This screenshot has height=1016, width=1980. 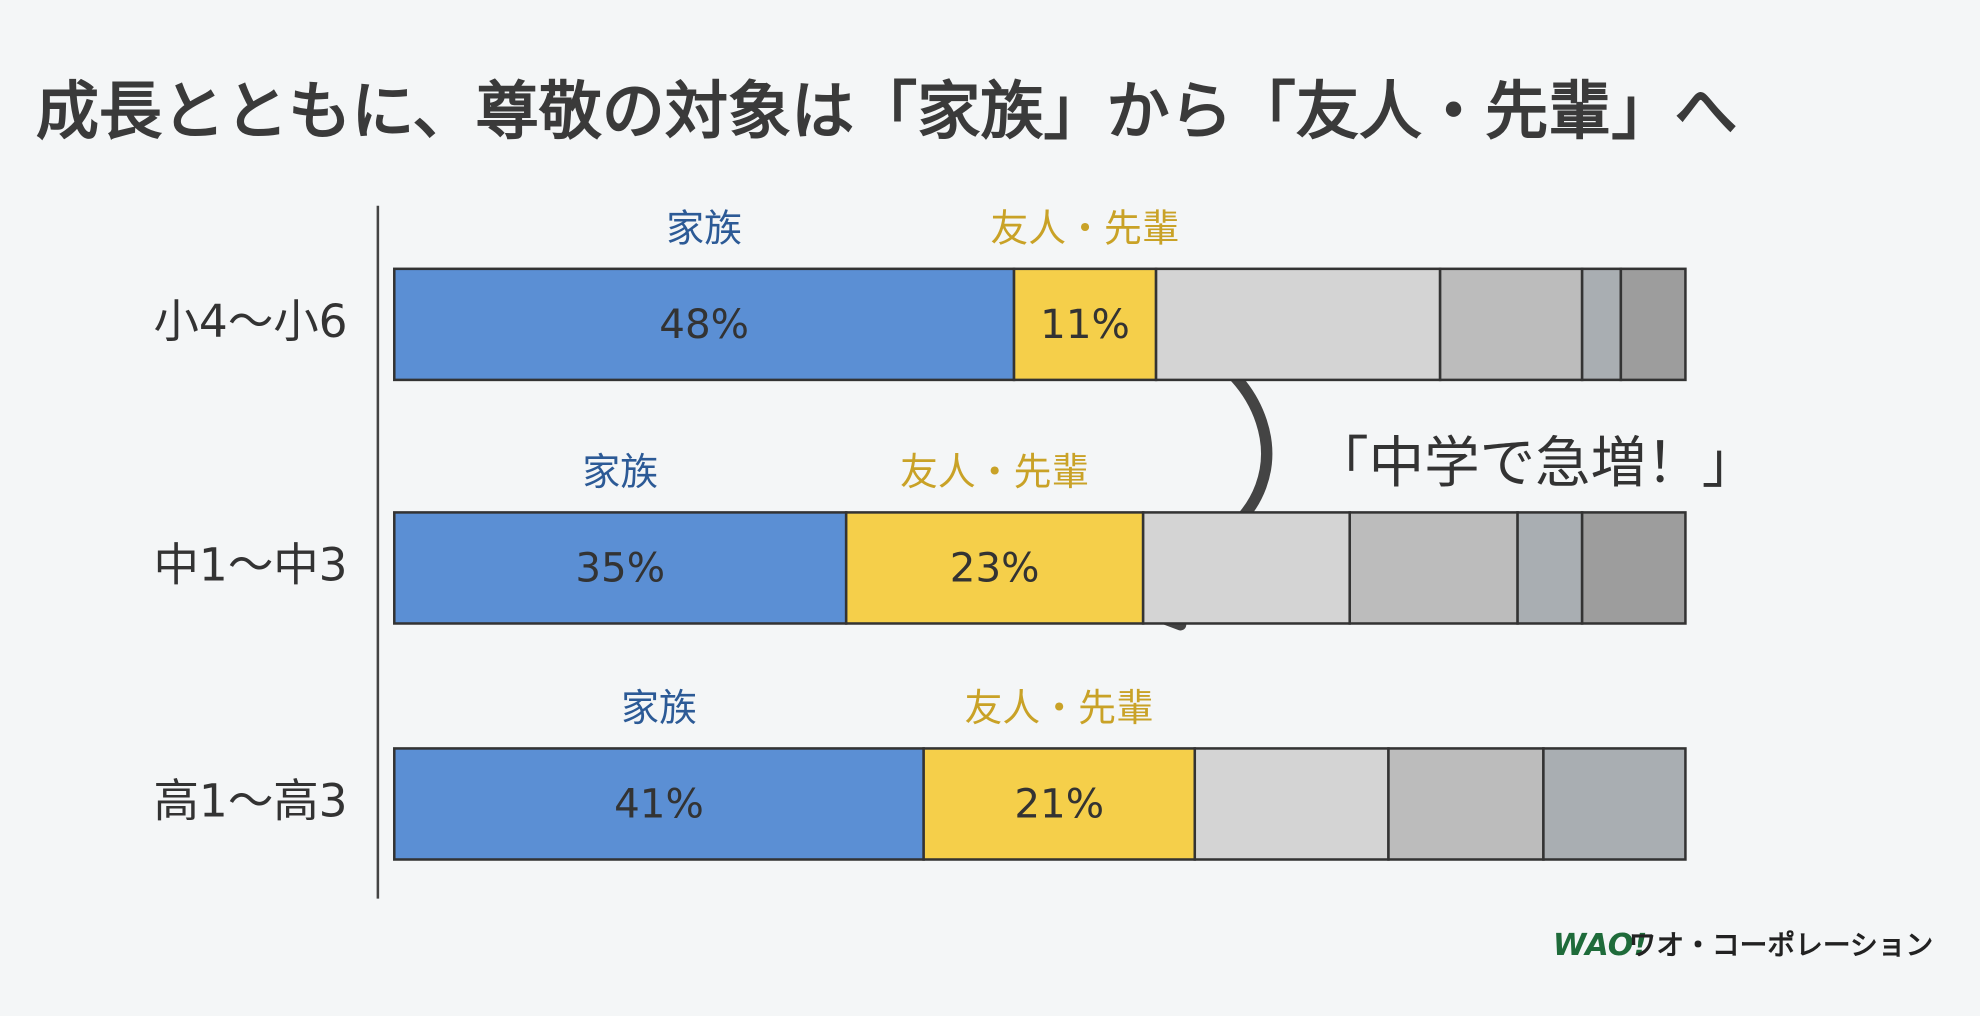 What do you see at coordinates (1085, 324) in the screenshot?
I see `value-label: 11%` at bounding box center [1085, 324].